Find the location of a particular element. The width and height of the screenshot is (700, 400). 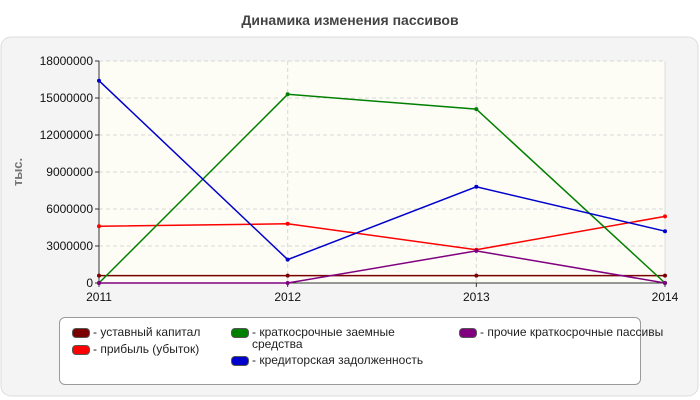

x-tick-labels: 2011 2012 2013 2014 is located at coordinates (382, 297).